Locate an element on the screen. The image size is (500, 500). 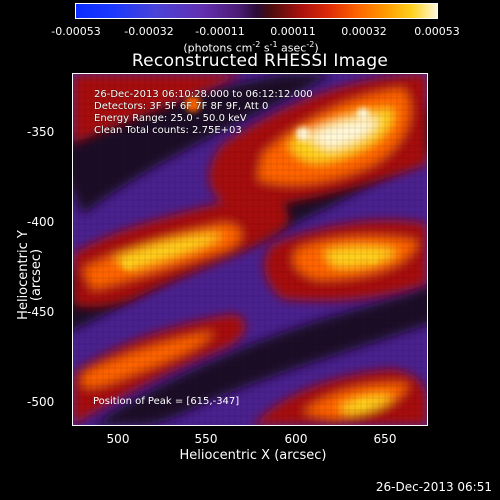
colorbar is located at coordinates (256, 11).